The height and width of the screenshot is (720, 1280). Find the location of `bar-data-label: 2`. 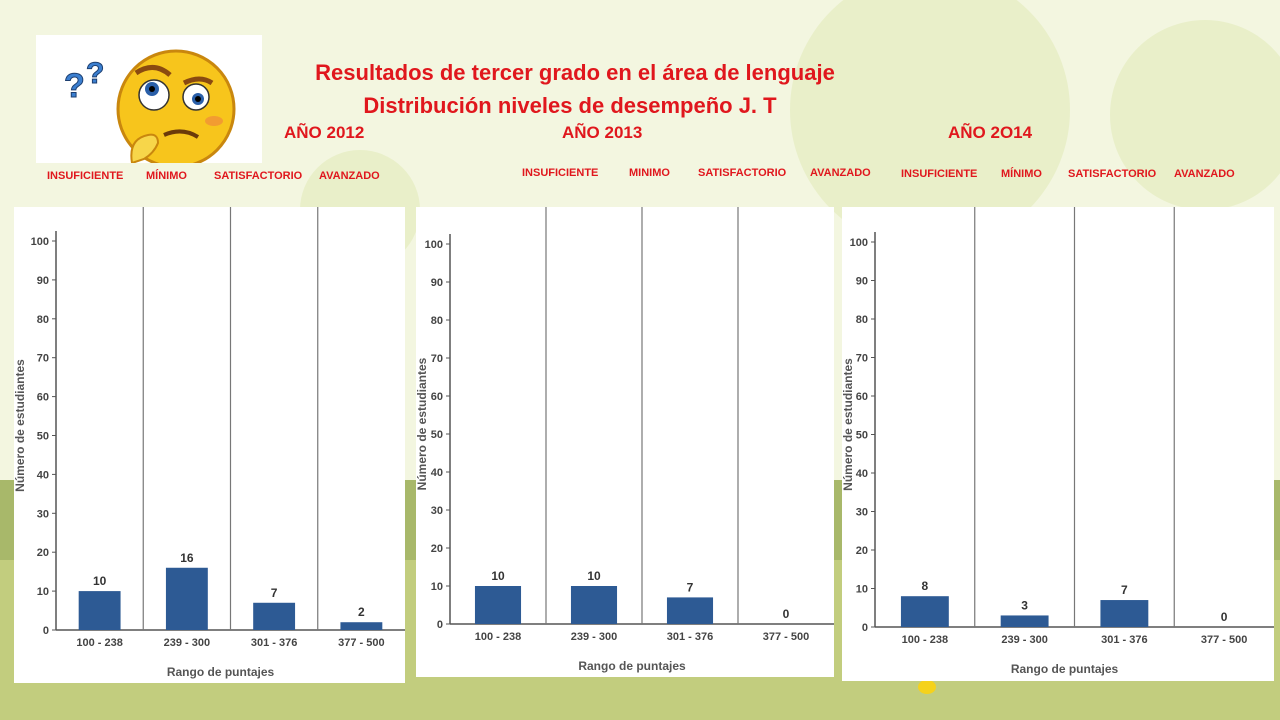

bar-data-label: 2 is located at coordinates (361, 612).